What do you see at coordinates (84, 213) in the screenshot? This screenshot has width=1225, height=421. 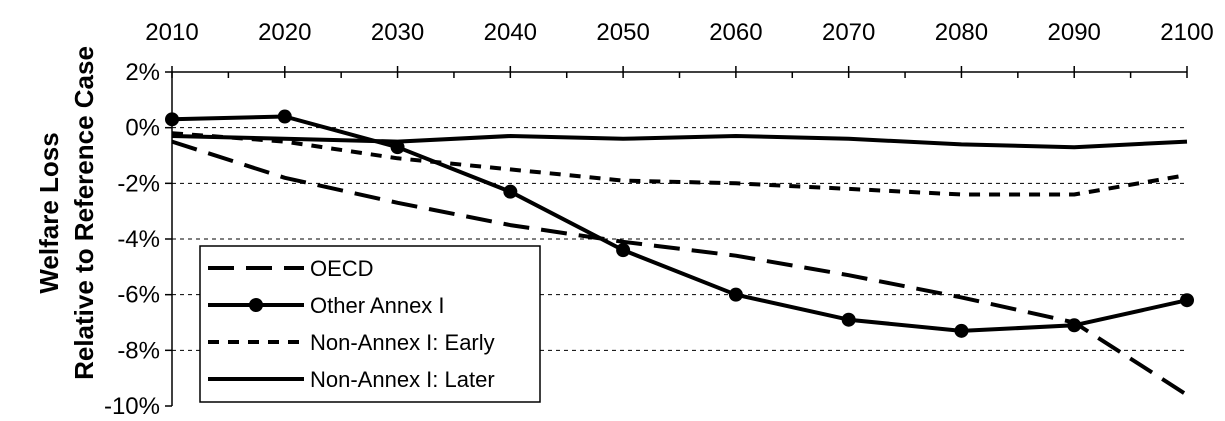 I see `y-axis-title-line2: Relative to Reference Case` at bounding box center [84, 213].